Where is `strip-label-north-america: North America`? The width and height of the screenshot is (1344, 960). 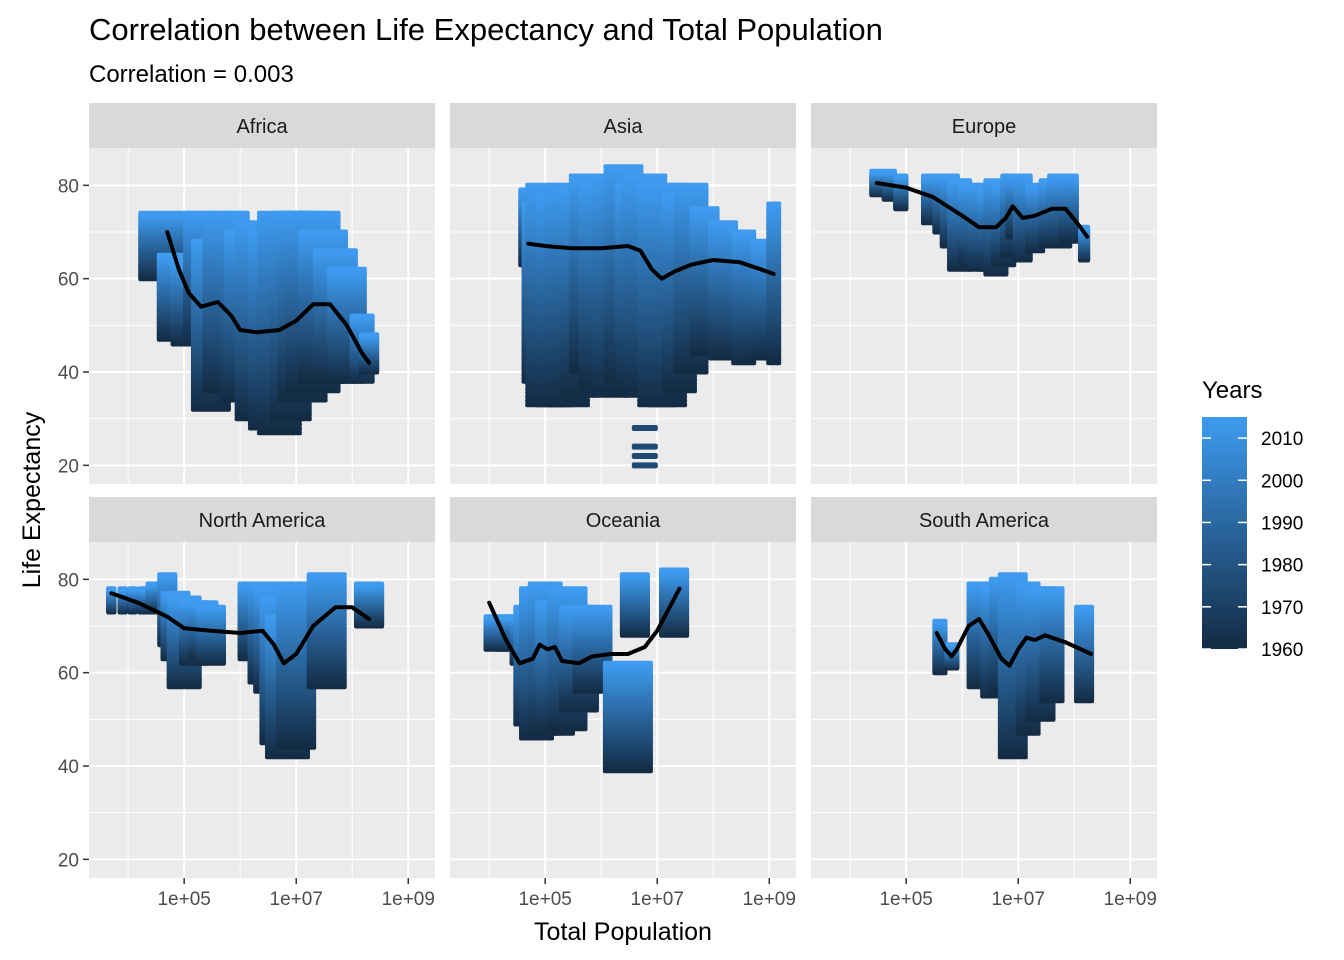 strip-label-north-america: North America is located at coordinates (263, 521).